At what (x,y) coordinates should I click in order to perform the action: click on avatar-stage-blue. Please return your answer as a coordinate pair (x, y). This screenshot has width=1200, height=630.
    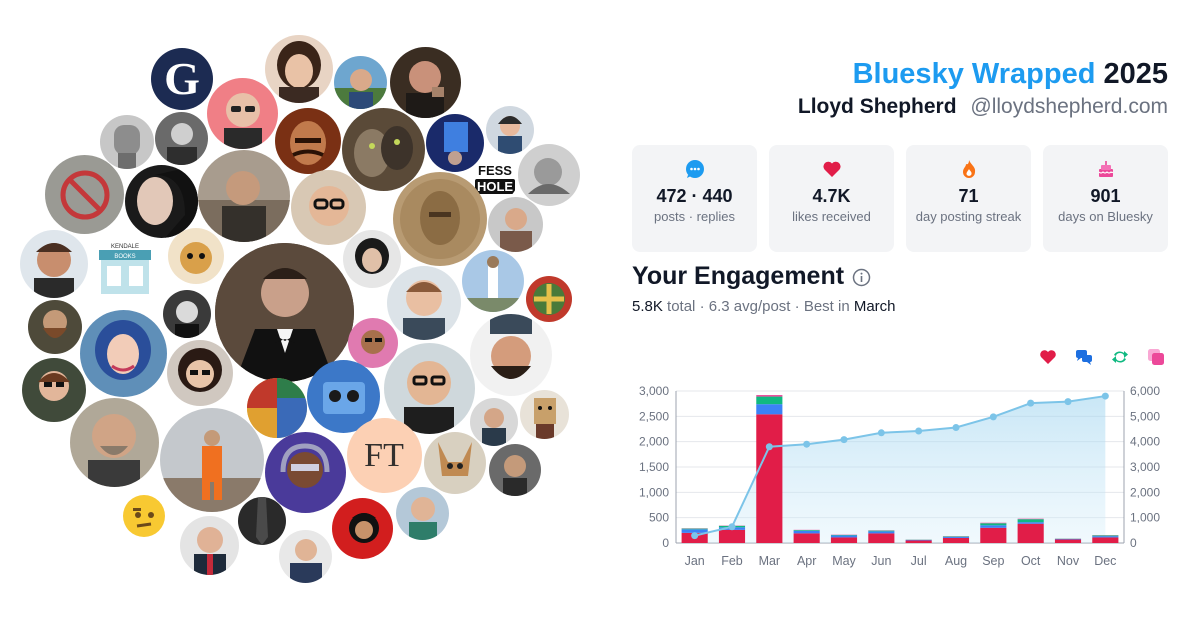
    Looking at the image, I should click on (455, 143).